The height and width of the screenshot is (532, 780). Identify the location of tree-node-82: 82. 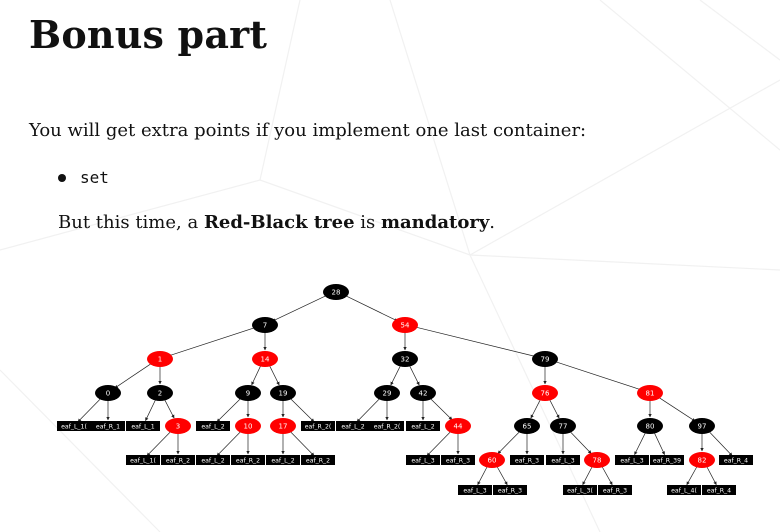
(702, 460).